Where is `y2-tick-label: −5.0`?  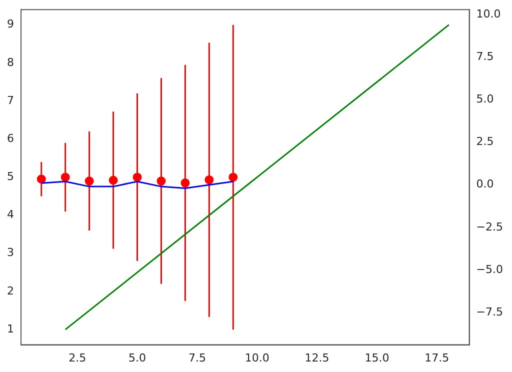
y2-tick-label: −5.0 is located at coordinates (490, 269).